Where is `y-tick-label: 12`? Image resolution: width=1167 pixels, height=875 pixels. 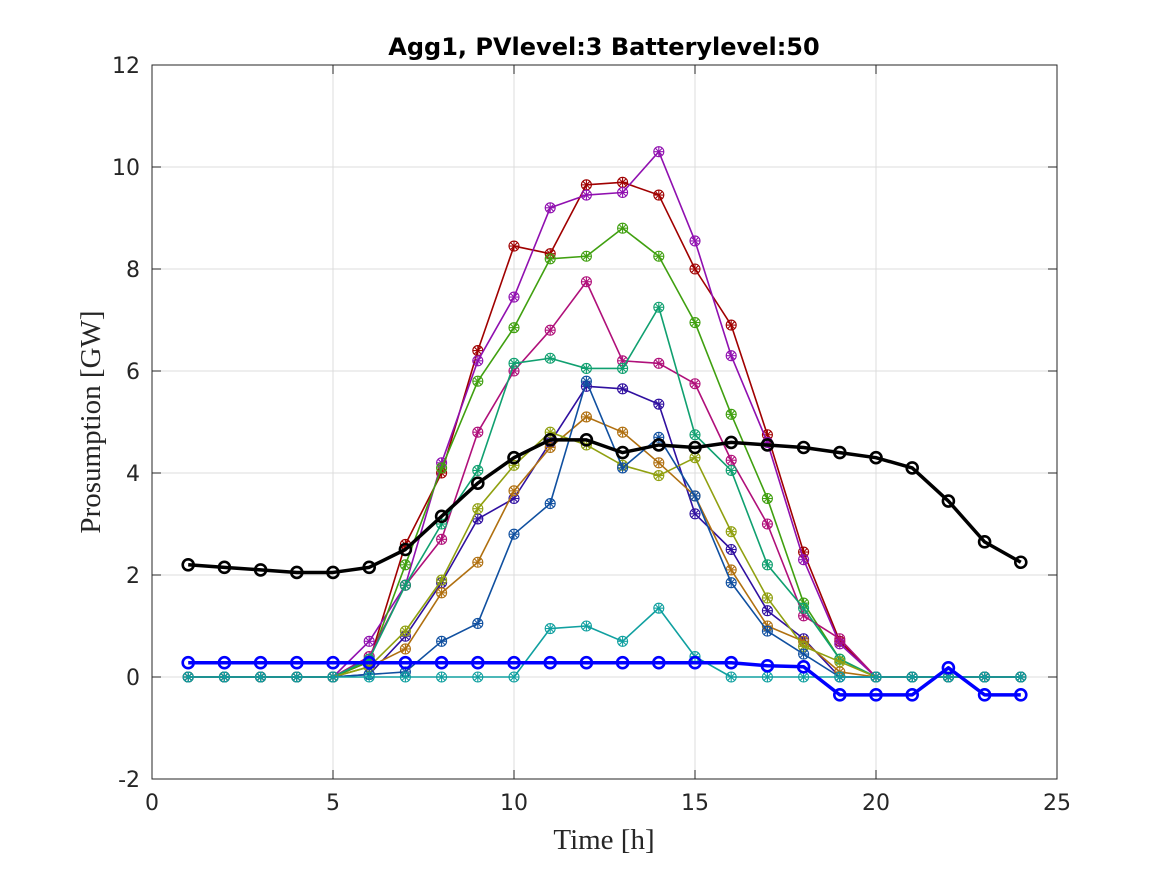 y-tick-label: 12 is located at coordinates (126, 66).